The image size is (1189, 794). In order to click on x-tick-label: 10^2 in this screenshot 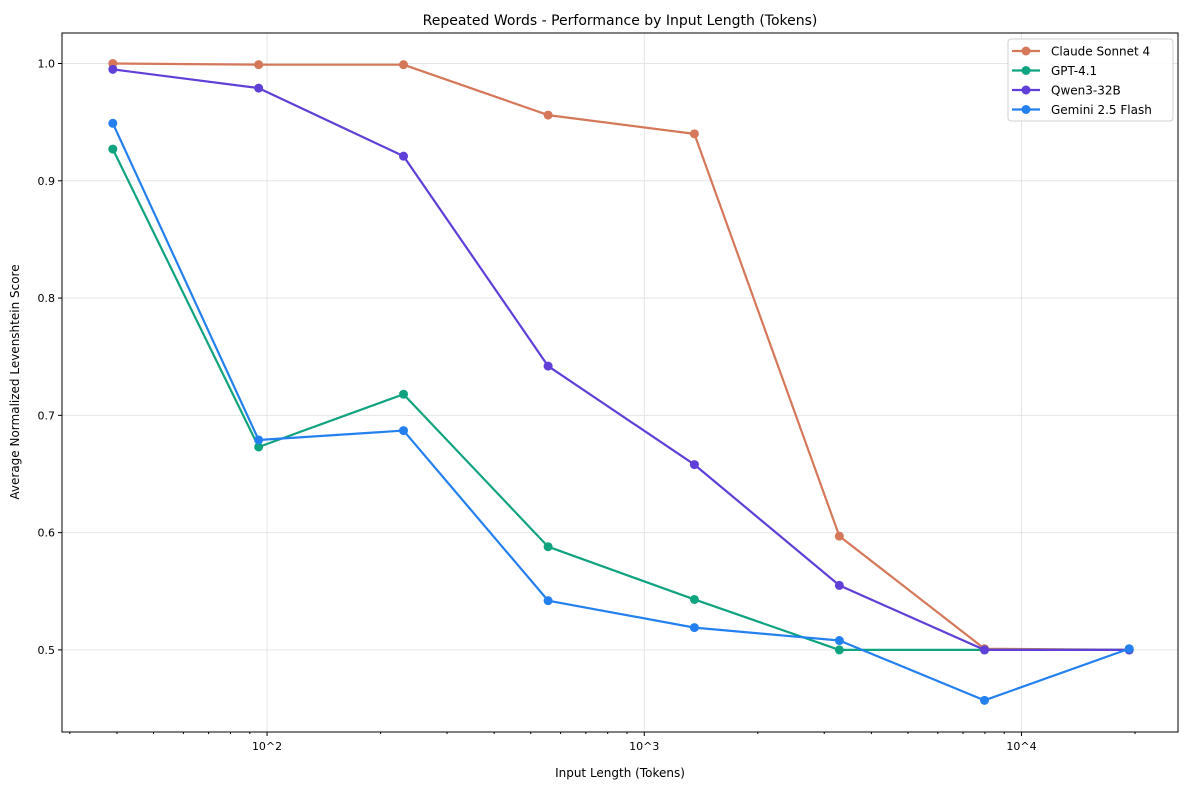, I will do `click(267, 746)`.